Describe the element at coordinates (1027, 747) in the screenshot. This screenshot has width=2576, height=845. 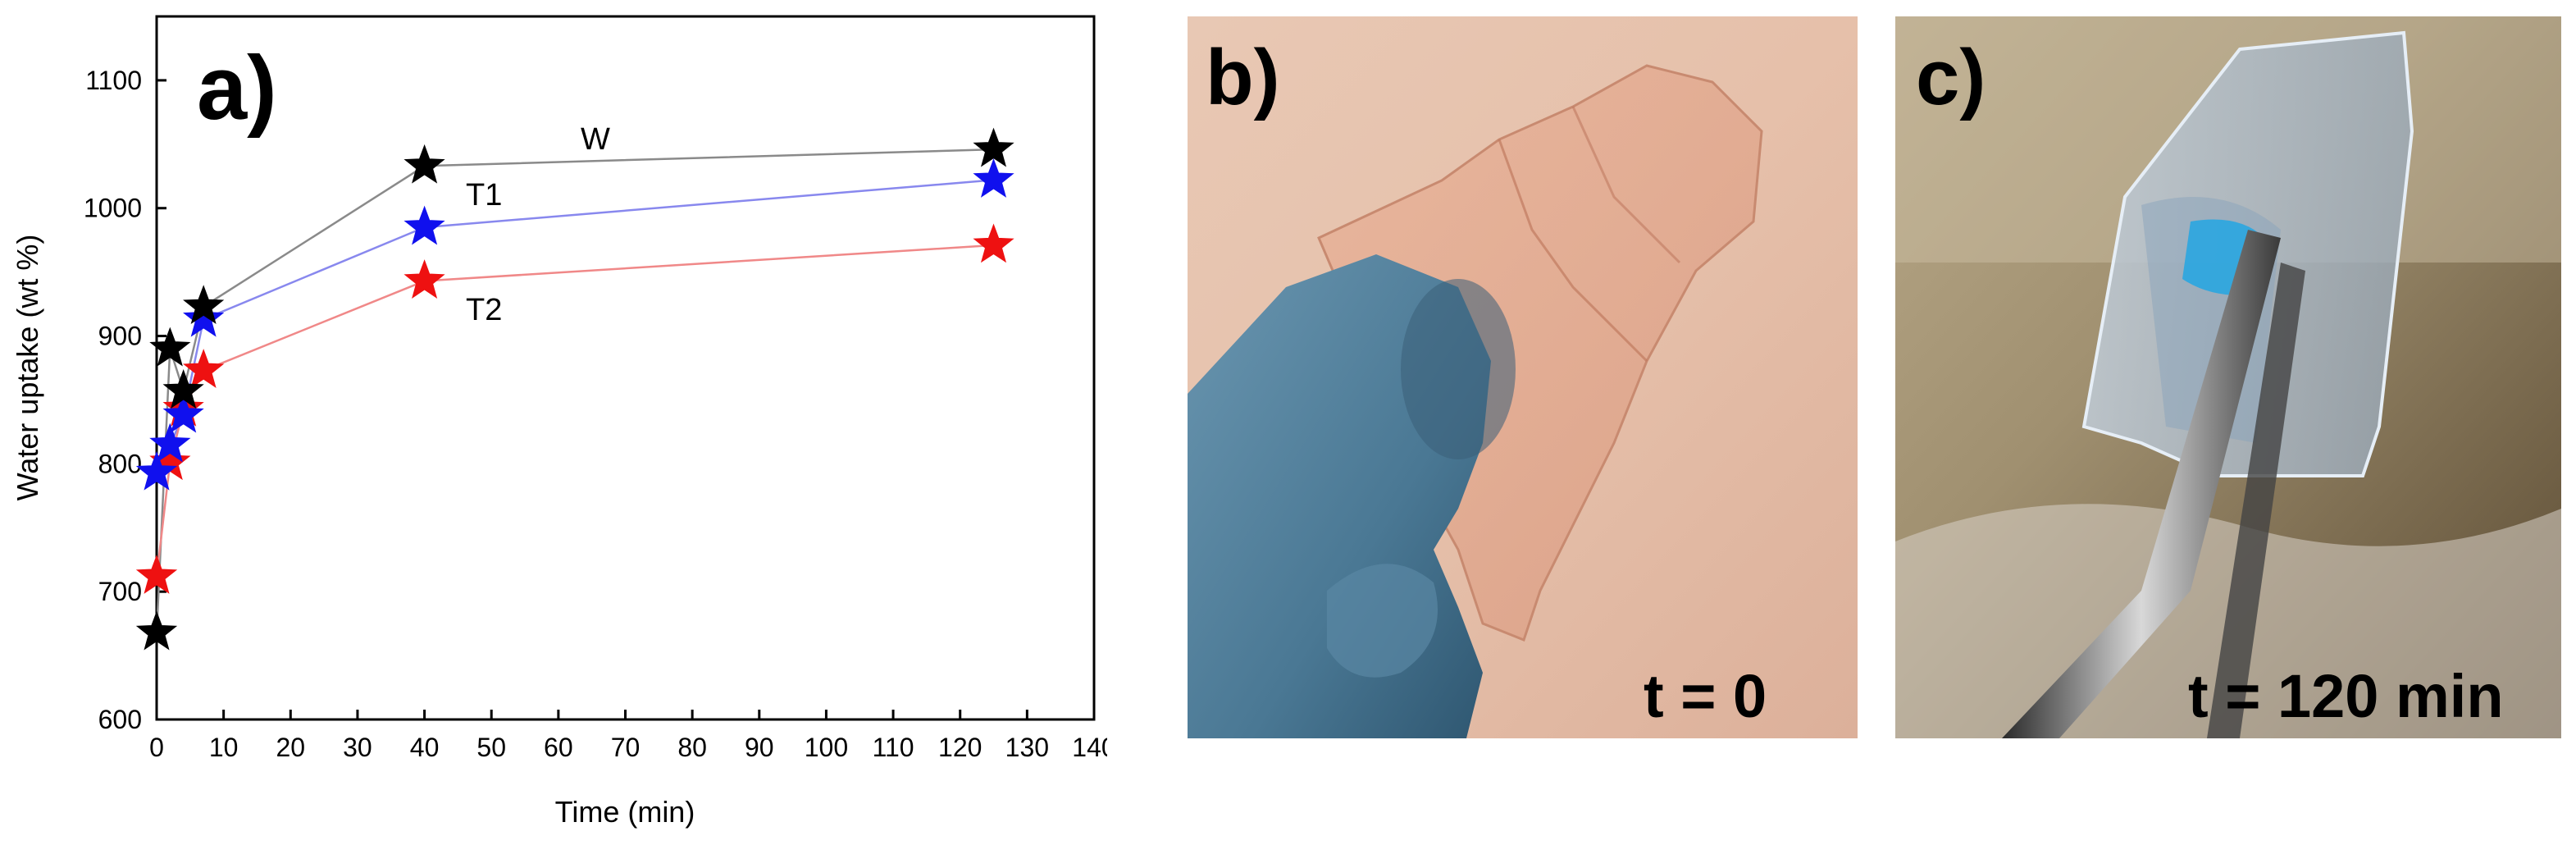
I see `x-tick-label: 130` at that location.